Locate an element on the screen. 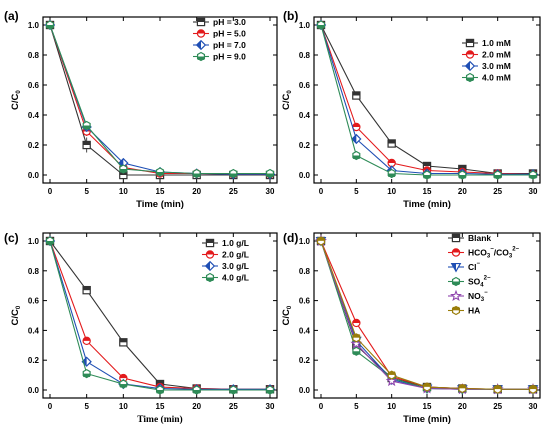 The width and height of the screenshot is (550, 447). legend-label: 3.0 mM is located at coordinates (496, 66).